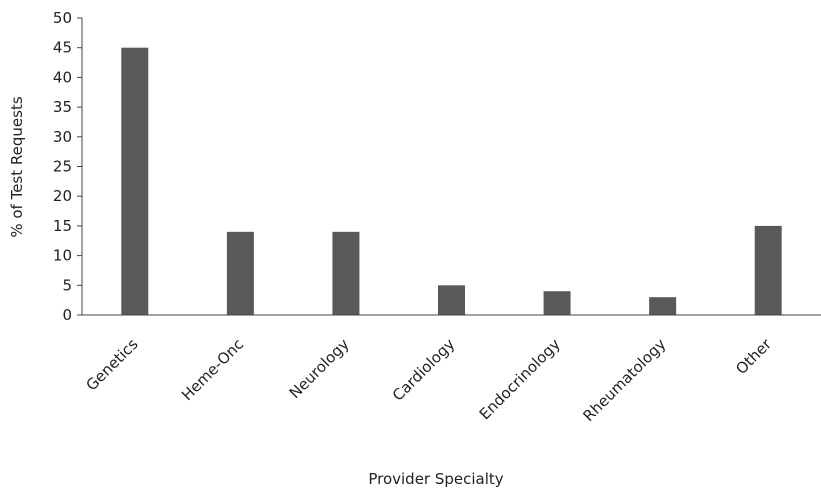 This screenshot has width=821, height=490. What do you see at coordinates (62, 77) in the screenshot?
I see `y-tick-label: 40` at bounding box center [62, 77].